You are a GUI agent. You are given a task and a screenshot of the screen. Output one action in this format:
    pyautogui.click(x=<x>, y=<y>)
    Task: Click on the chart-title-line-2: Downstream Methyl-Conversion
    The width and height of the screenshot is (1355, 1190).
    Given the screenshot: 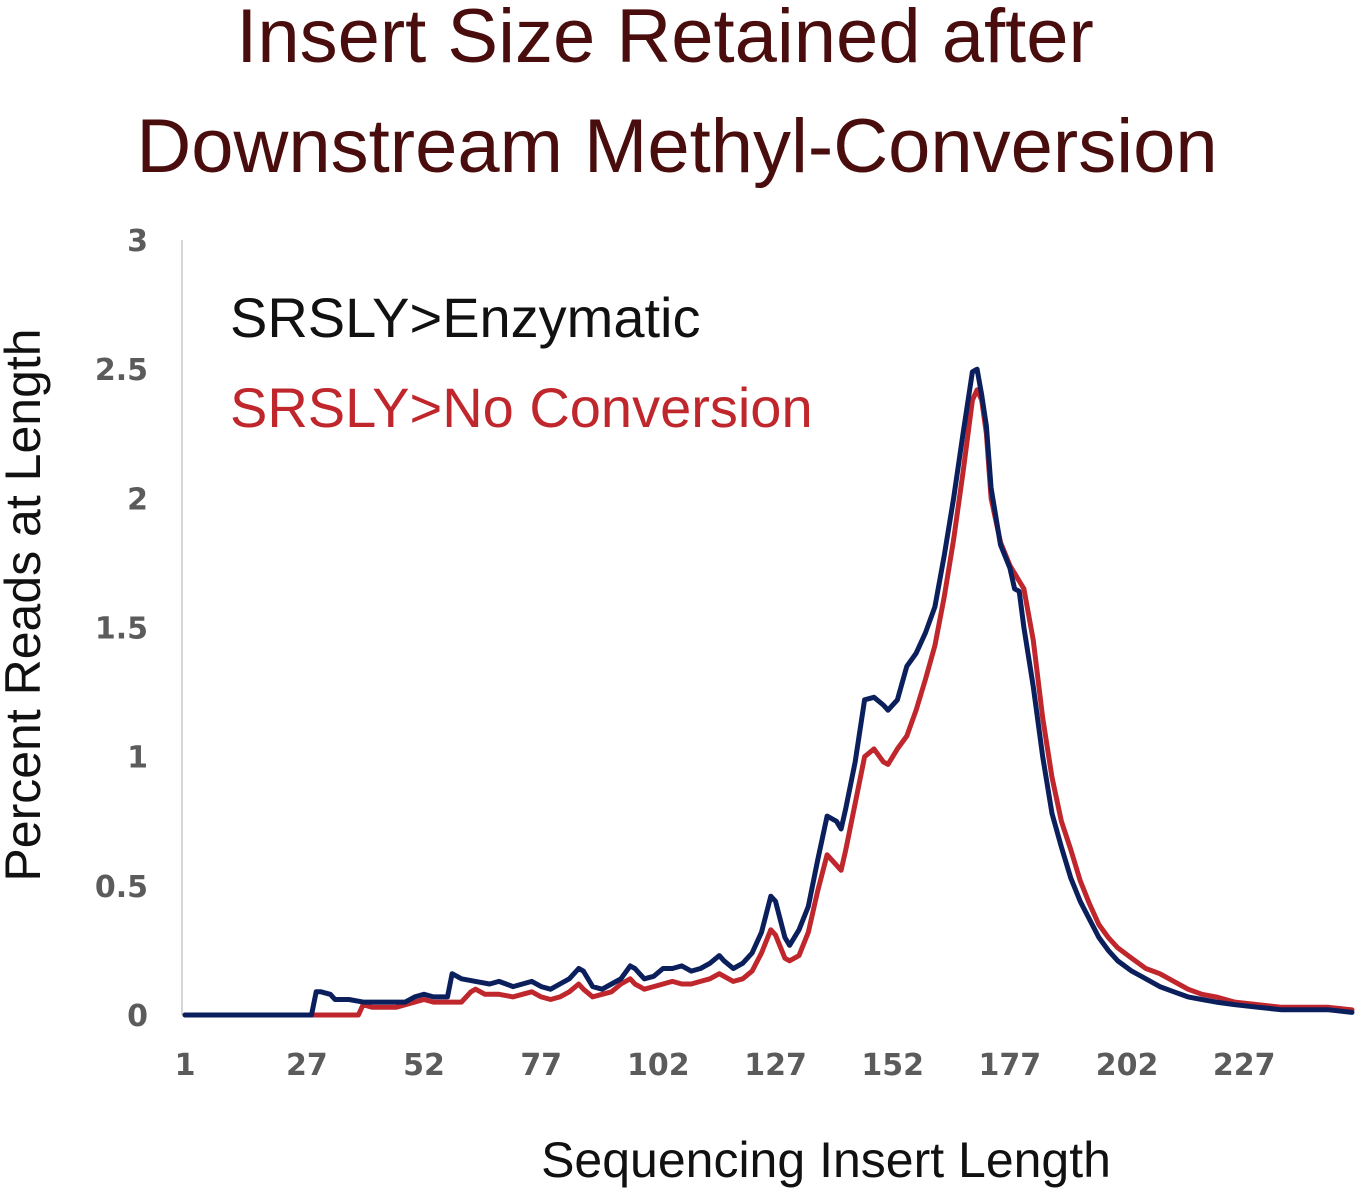 What is the action you would take?
    pyautogui.click(x=676, y=146)
    